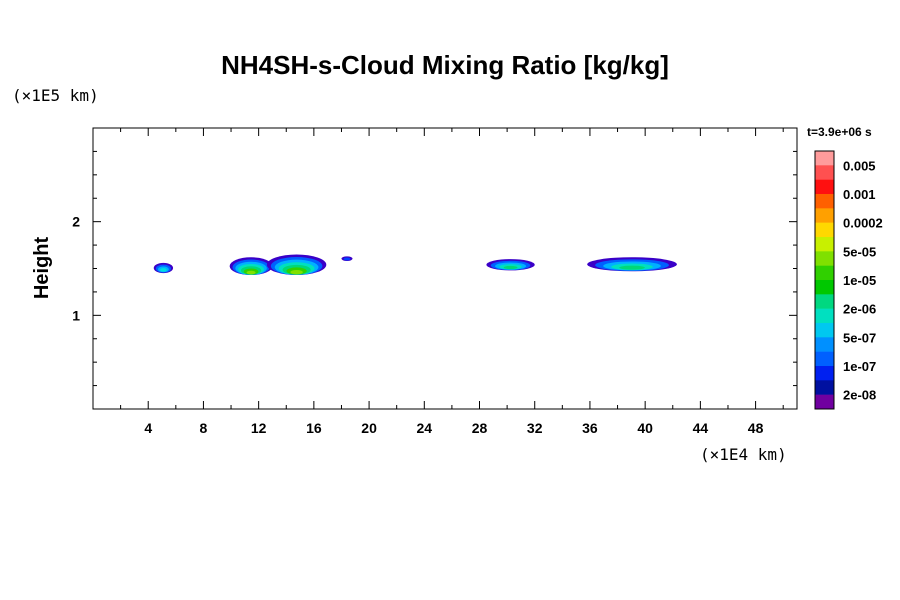 The height and width of the screenshot is (600, 900). What do you see at coordinates (480, 428) in the screenshot?
I see `x-tick-label: 28` at bounding box center [480, 428].